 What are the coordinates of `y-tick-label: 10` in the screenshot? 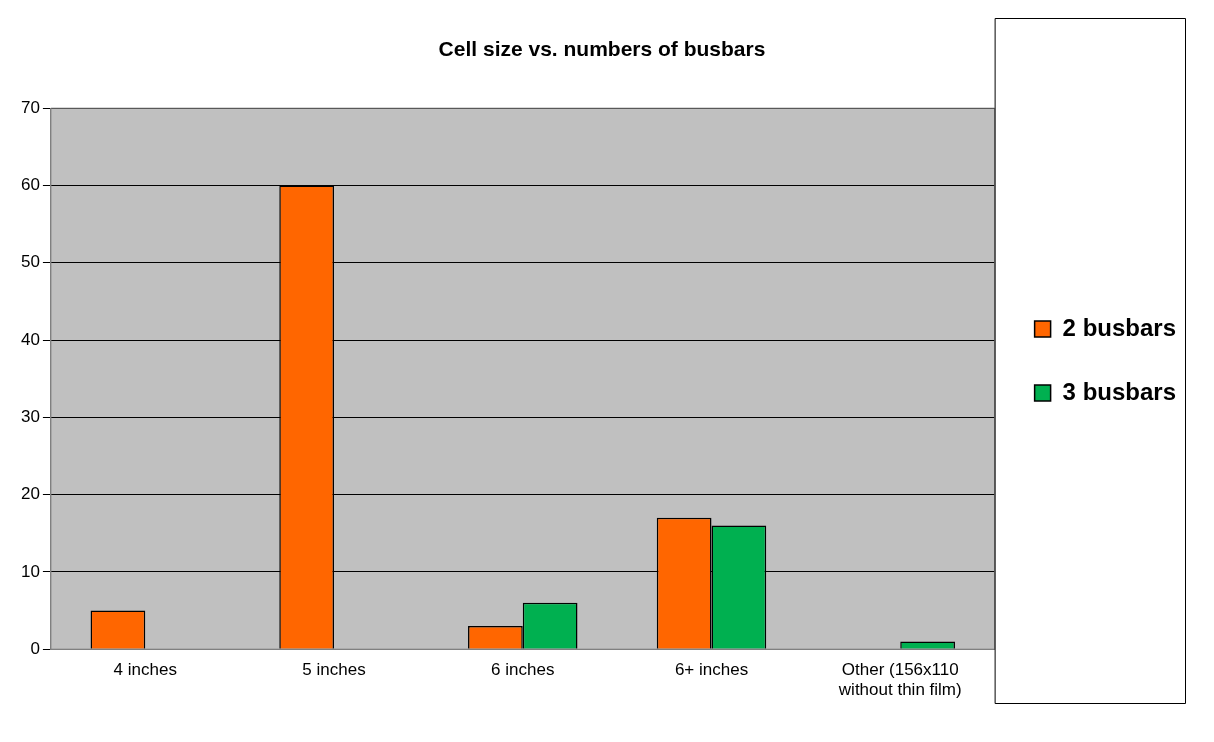 It's located at (30, 571).